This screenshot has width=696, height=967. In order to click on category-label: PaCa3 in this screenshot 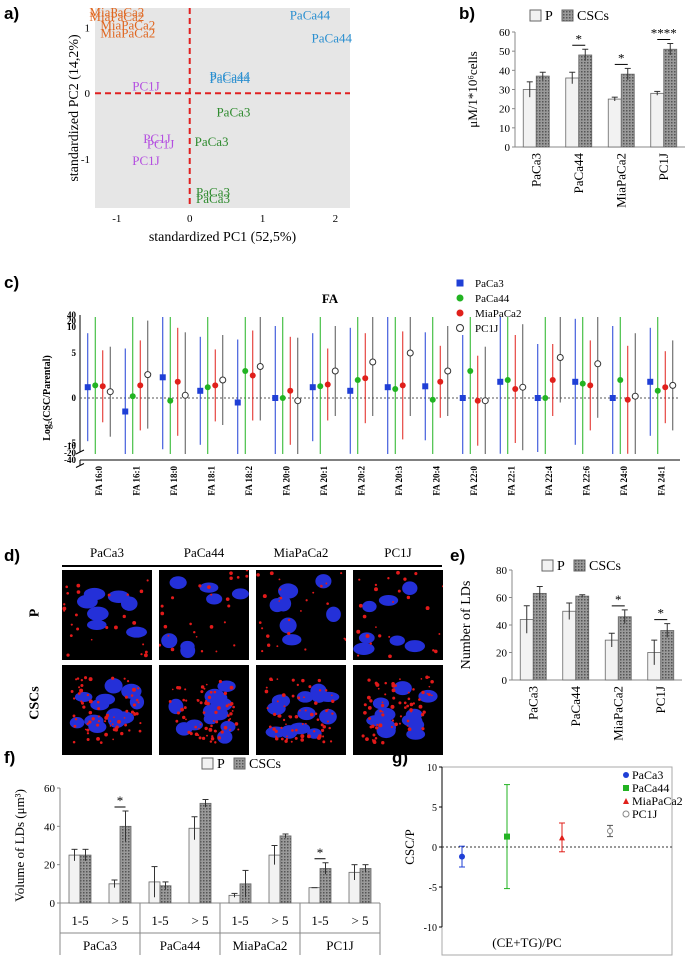, I will do `click(532, 703)`.